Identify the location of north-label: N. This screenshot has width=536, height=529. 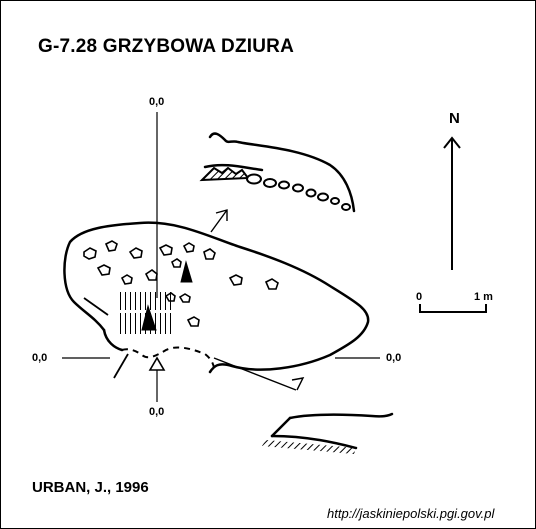
(454, 118).